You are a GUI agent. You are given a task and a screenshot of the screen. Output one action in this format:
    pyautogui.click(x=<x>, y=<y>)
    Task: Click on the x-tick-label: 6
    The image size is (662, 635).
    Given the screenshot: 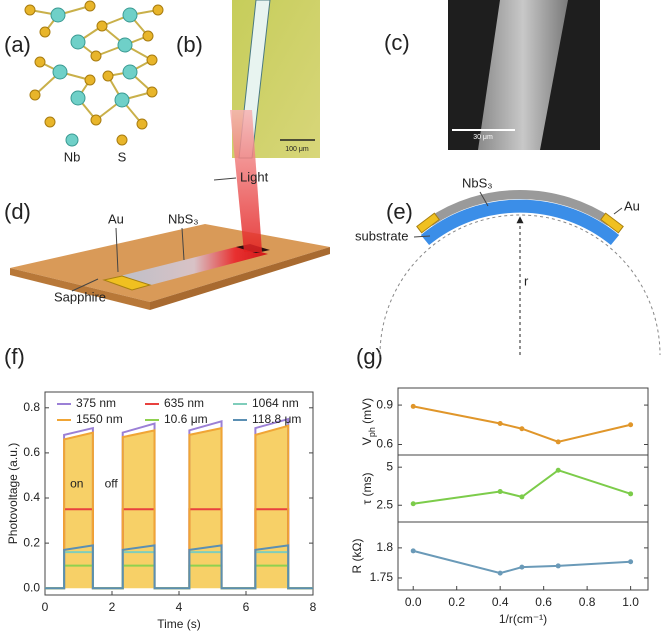 What is the action you would take?
    pyautogui.click(x=246, y=607)
    